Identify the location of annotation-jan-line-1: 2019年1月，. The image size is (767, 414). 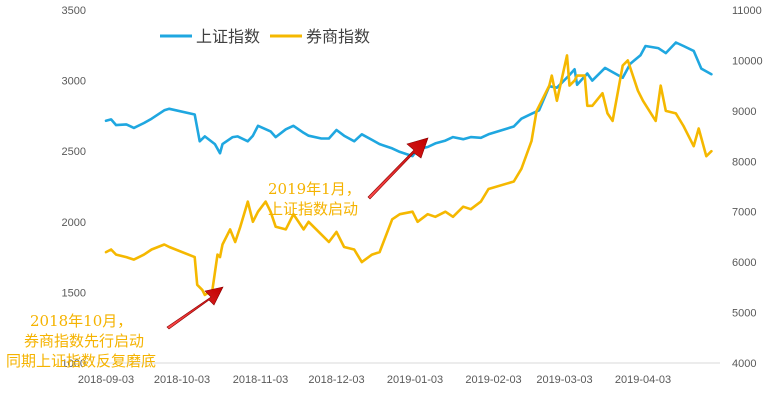
(314, 189).